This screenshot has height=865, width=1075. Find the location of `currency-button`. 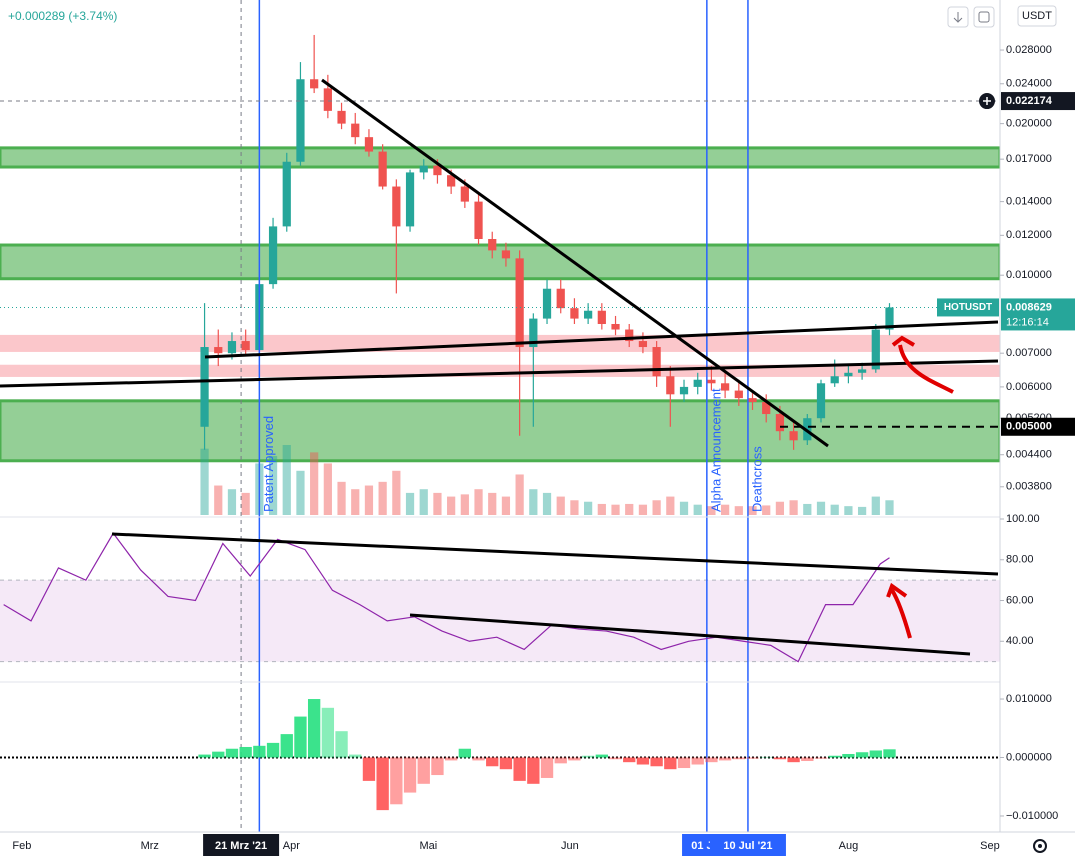

currency-button is located at coordinates (1037, 16).